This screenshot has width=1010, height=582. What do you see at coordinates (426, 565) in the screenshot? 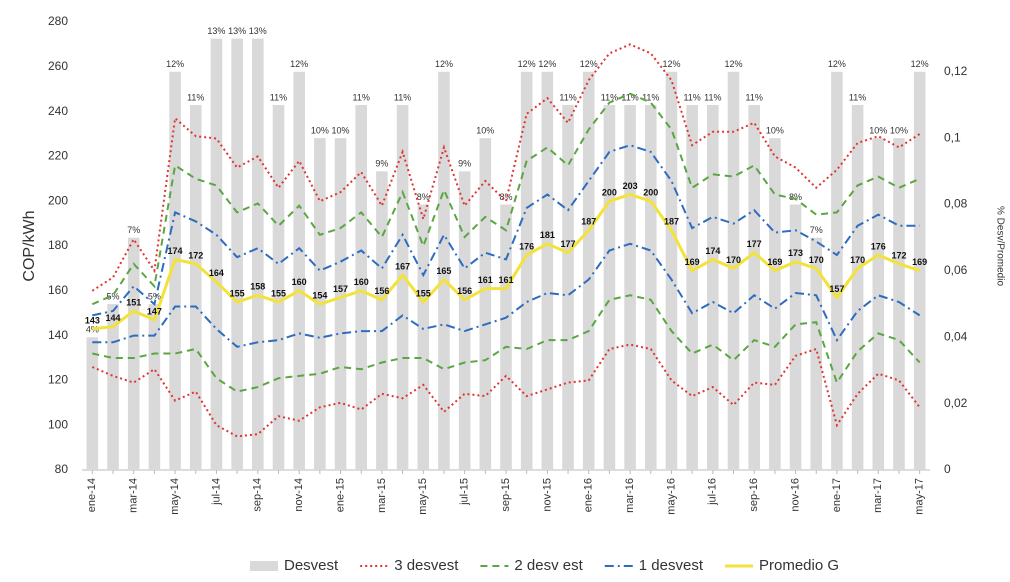
I see `legend-label: 3 desvest` at bounding box center [426, 565].